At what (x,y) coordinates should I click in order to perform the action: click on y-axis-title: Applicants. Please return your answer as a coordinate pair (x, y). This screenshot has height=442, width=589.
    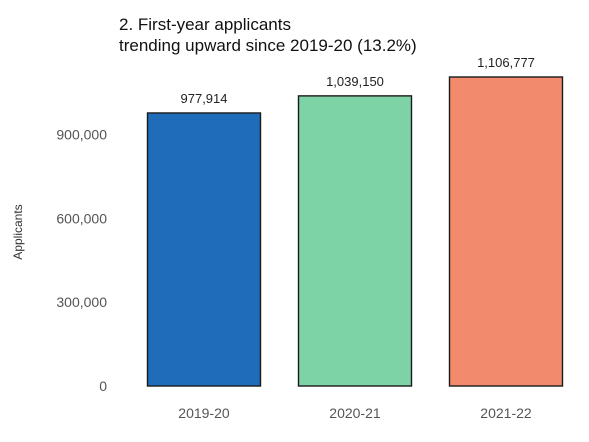
    Looking at the image, I should click on (18, 231).